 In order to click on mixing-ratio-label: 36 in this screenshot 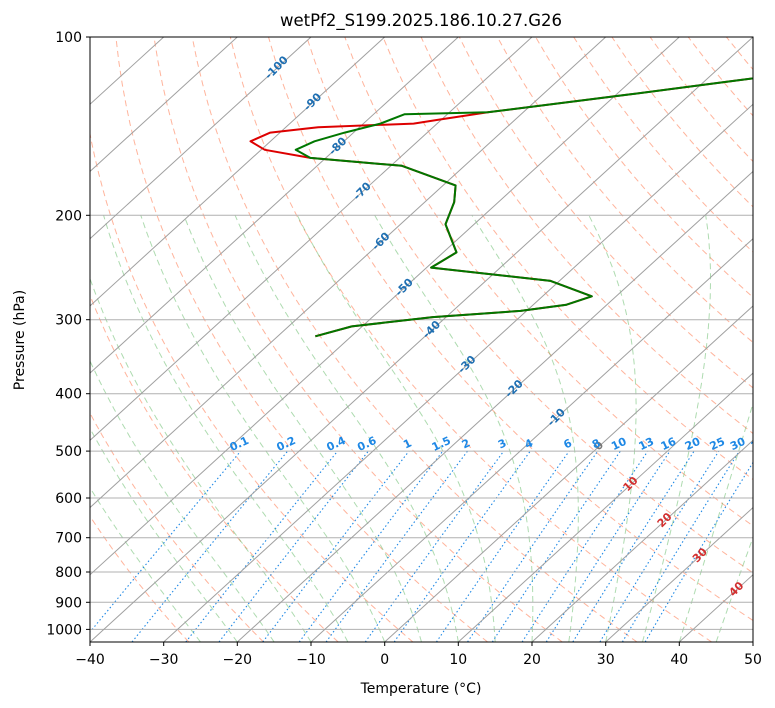, I will do `click(759, 444)`.